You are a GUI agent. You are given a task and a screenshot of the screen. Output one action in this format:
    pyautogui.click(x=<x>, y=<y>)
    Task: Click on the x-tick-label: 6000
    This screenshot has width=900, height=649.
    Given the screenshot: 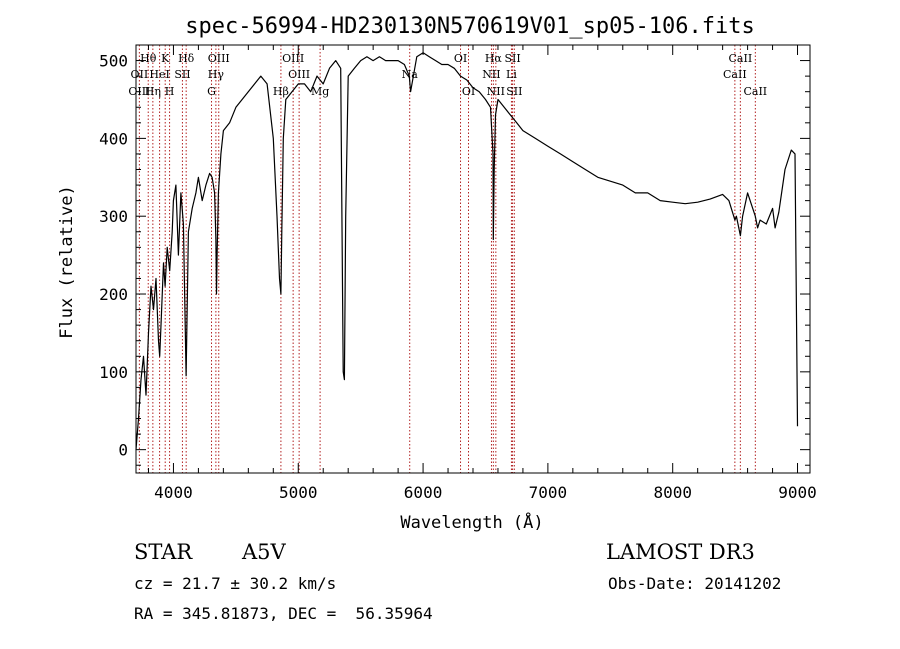 What is the action you would take?
    pyautogui.click(x=423, y=492)
    